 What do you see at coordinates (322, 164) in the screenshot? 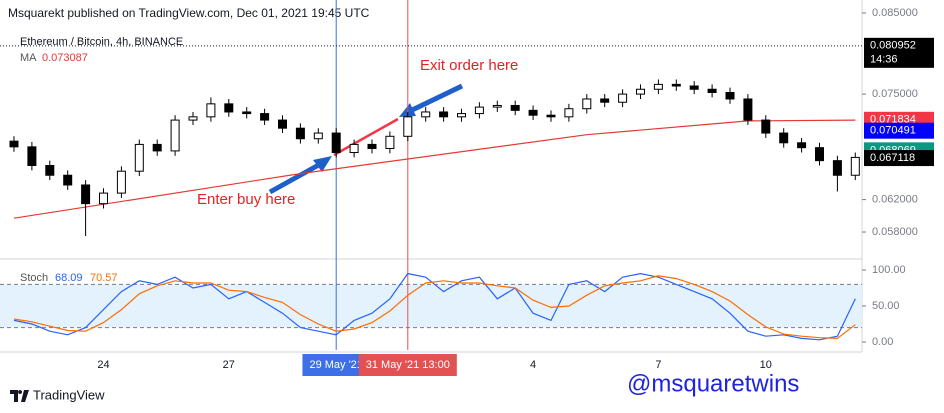
I see `arrow-head` at bounding box center [322, 164].